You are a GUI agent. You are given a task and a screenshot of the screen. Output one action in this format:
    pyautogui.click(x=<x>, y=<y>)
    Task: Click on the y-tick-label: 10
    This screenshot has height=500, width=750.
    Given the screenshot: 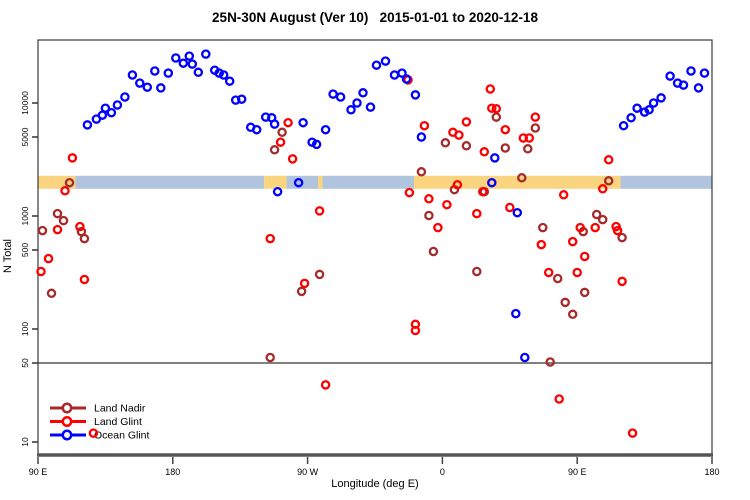 What is the action you would take?
    pyautogui.click(x=25, y=442)
    